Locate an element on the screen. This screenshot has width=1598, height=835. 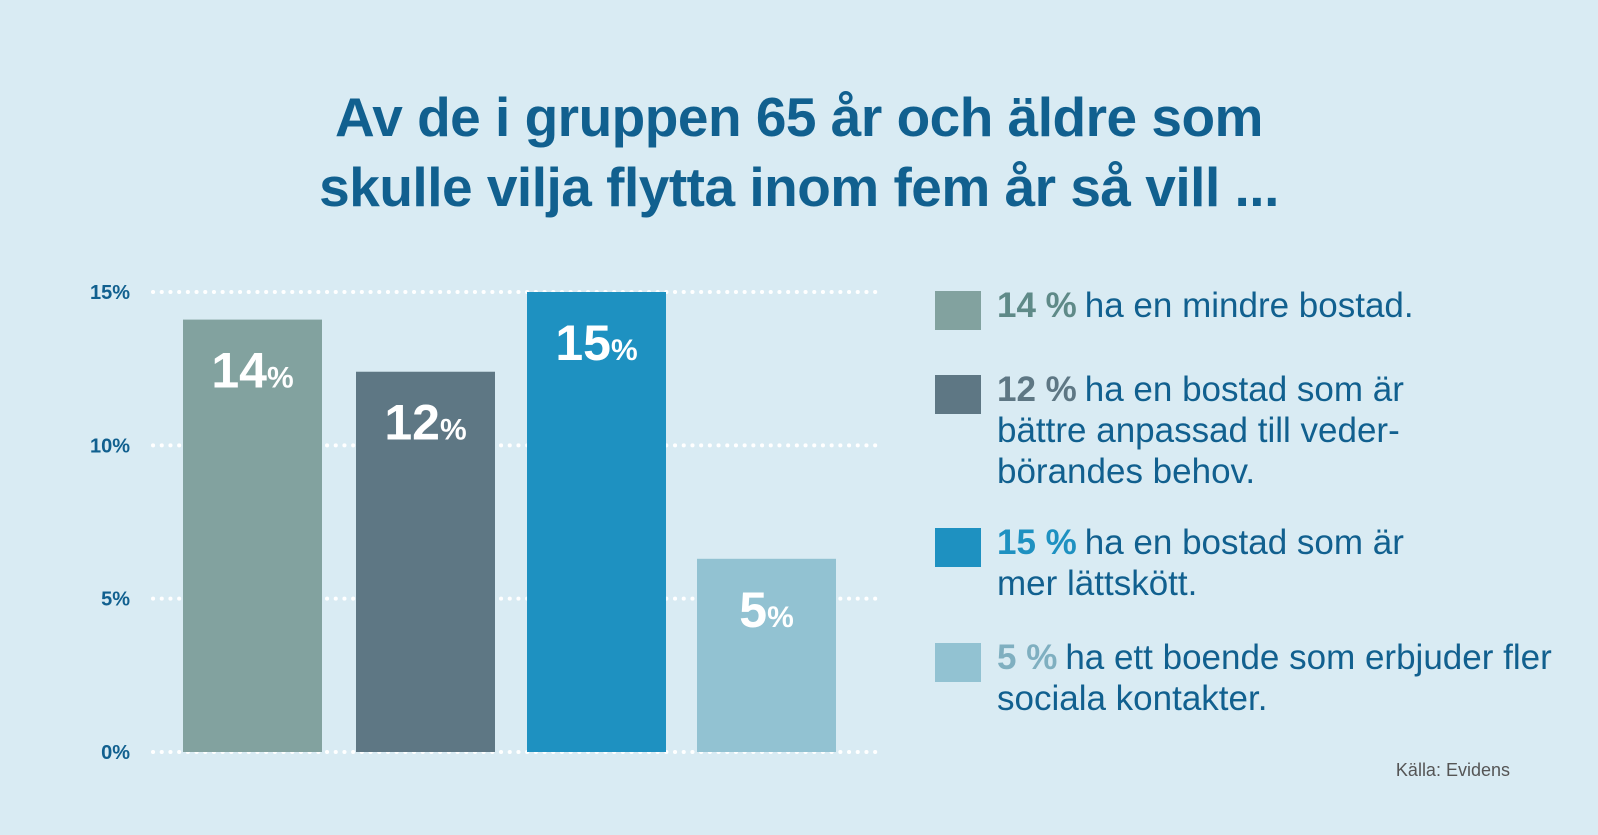
y-tick-label: 5% is located at coordinates (115, 600).